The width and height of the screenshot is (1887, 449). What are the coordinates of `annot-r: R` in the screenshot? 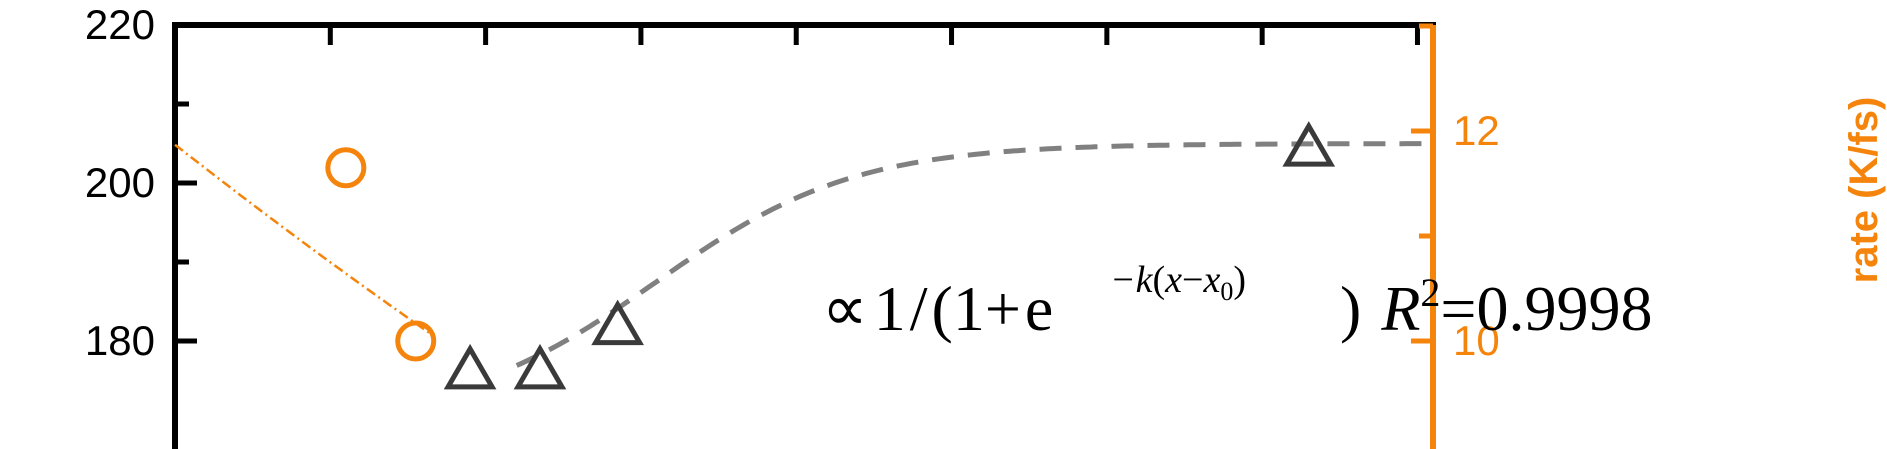 It's located at (1400, 308).